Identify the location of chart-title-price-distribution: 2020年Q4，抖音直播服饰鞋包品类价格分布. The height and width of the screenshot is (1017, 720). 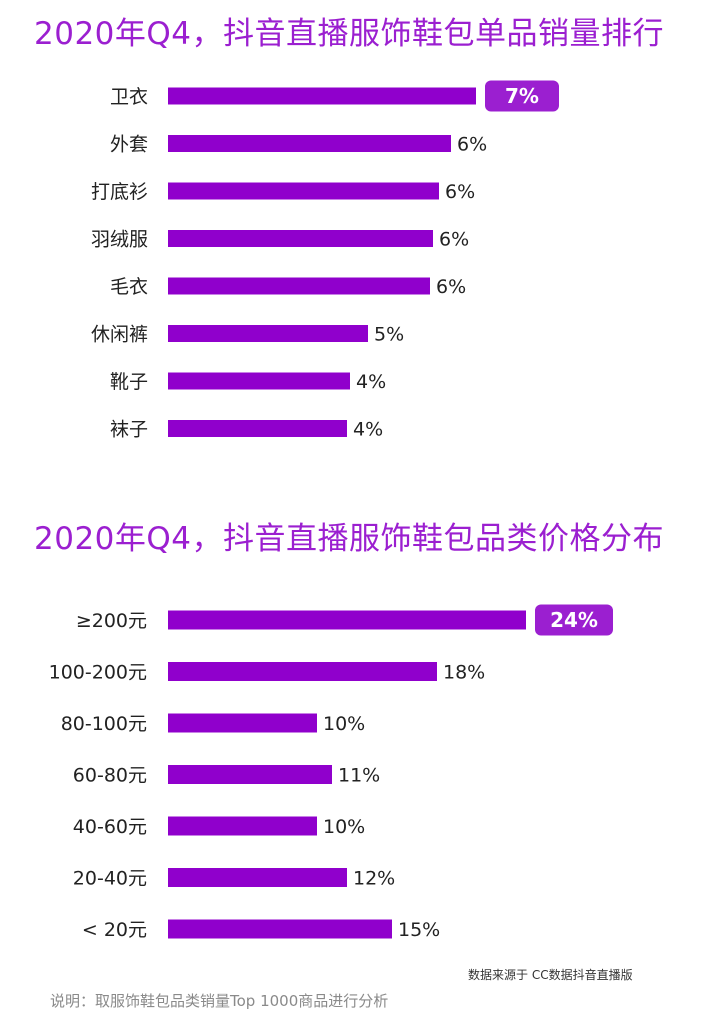
(349, 539).